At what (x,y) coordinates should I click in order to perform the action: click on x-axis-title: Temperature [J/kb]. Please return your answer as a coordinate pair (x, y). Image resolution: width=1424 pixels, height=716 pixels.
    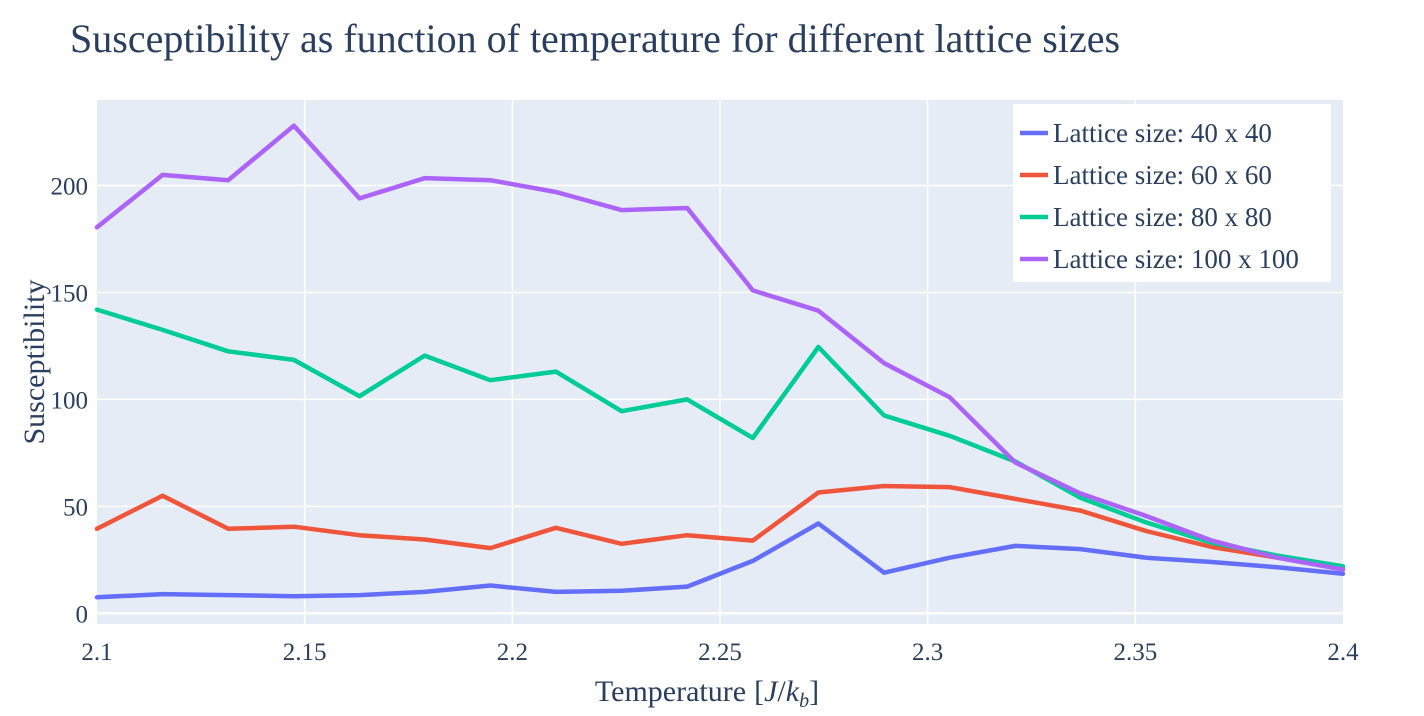
    Looking at the image, I should click on (707, 693).